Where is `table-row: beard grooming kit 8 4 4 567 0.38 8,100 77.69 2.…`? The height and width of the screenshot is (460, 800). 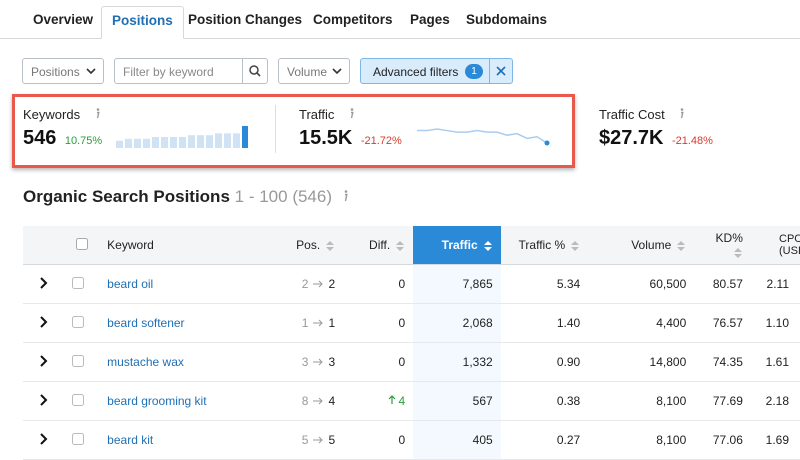 table-row: beard grooming kit 8 4 4 567 0.38 8,100 77.69 2.… is located at coordinates (411, 401).